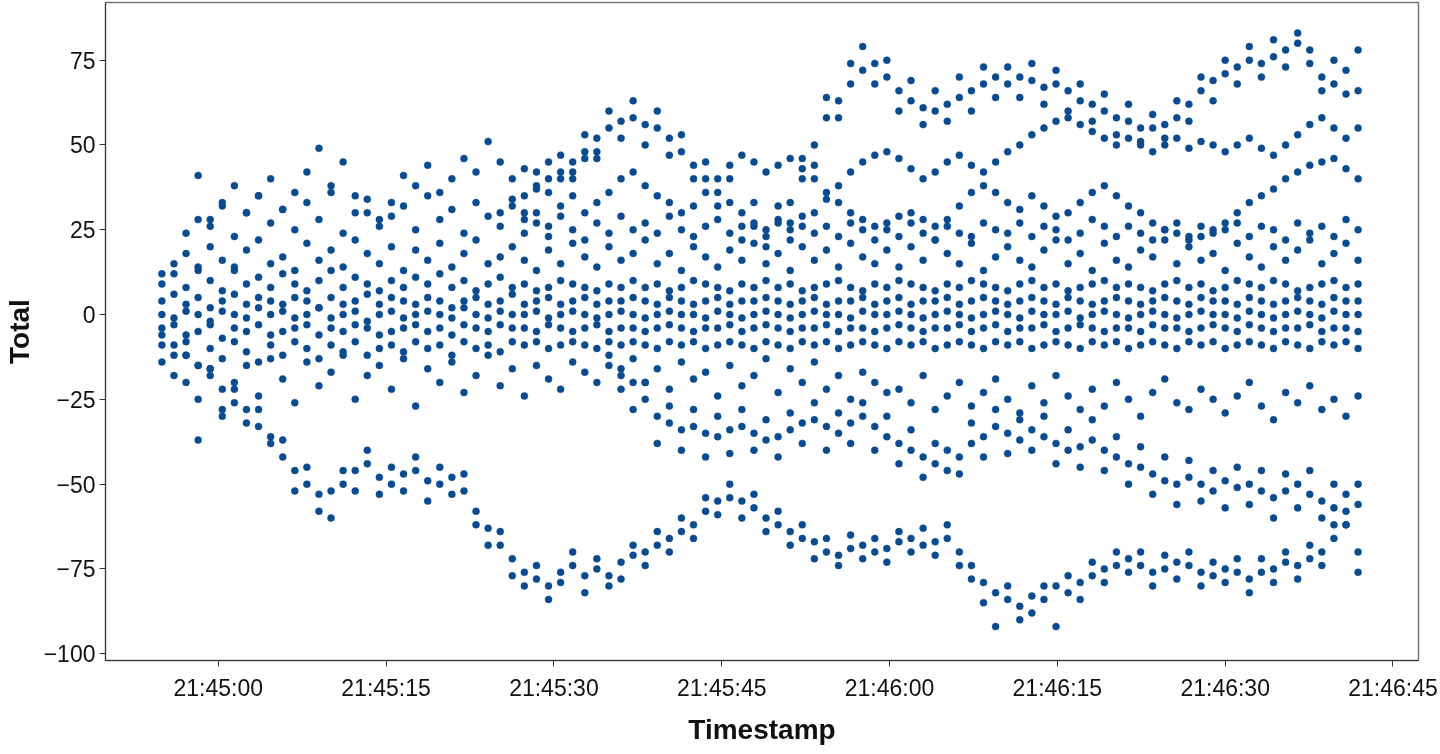  Describe the element at coordinates (69, 654) in the screenshot. I see `y-tick-label: −100` at that location.